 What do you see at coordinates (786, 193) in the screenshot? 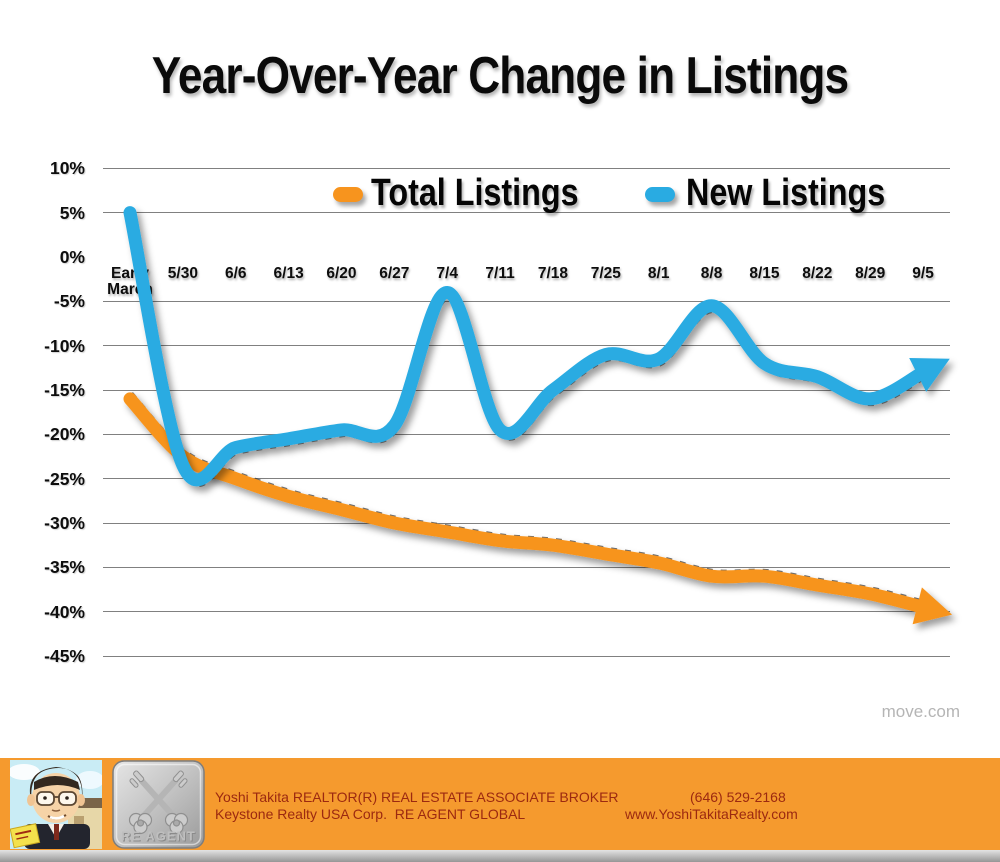
I see `legend-label-new-listings: New Listings` at bounding box center [786, 193].